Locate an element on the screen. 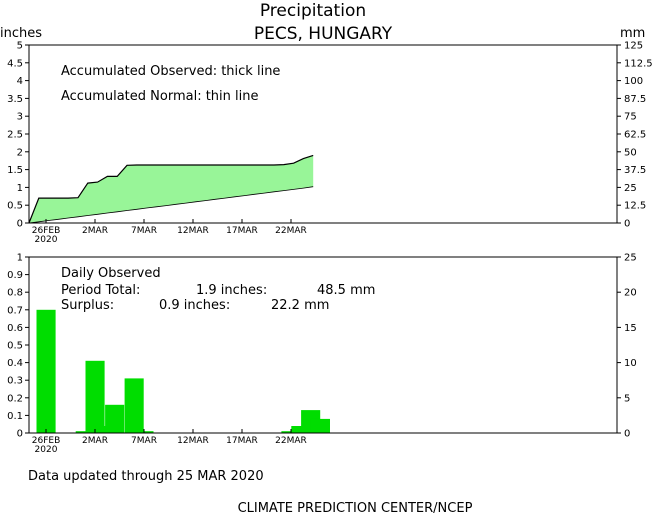  y-tick-label-left: 3.5 is located at coordinates (15, 99).